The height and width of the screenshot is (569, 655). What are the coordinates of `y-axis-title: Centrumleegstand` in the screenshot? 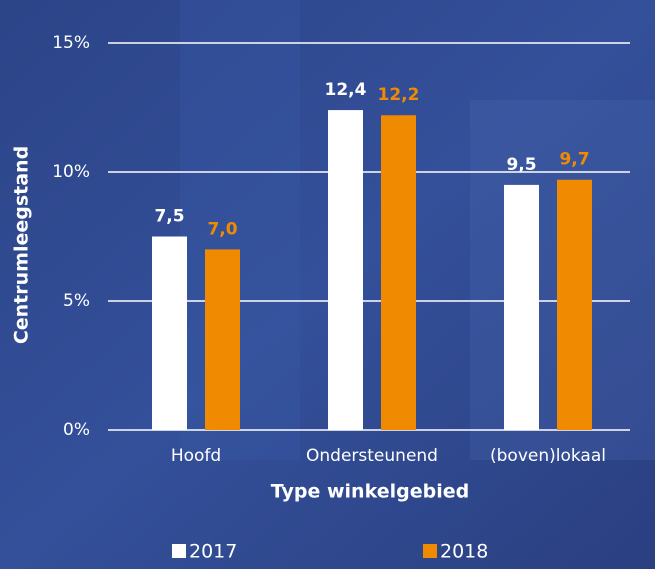 It's located at (22, 245).